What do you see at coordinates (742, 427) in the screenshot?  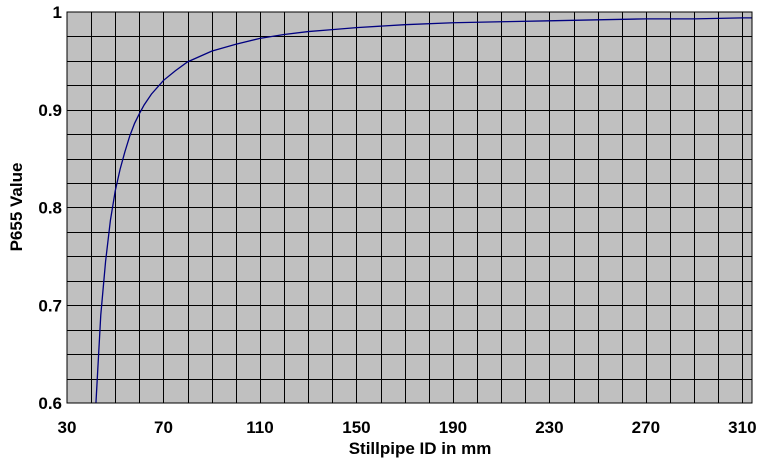 I see `x-tick-label: 310` at bounding box center [742, 427].